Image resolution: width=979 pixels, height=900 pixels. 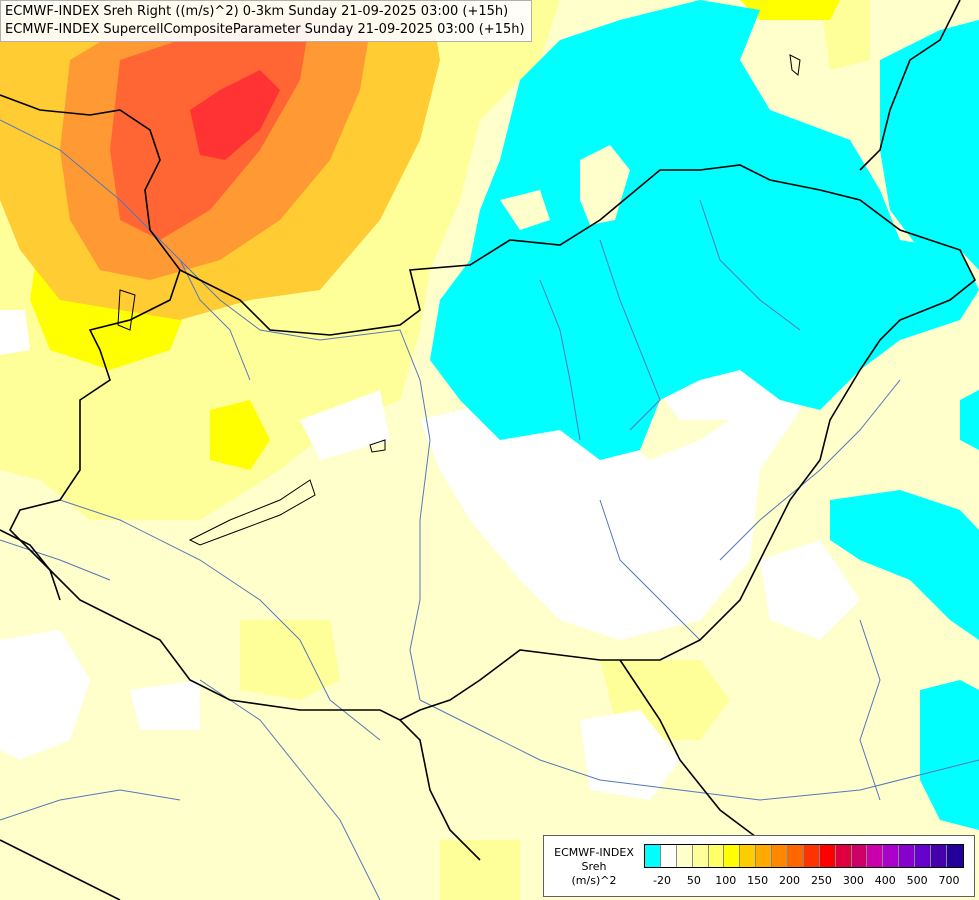 I want to click on legend-tick-label: -20, so click(x=662, y=880).